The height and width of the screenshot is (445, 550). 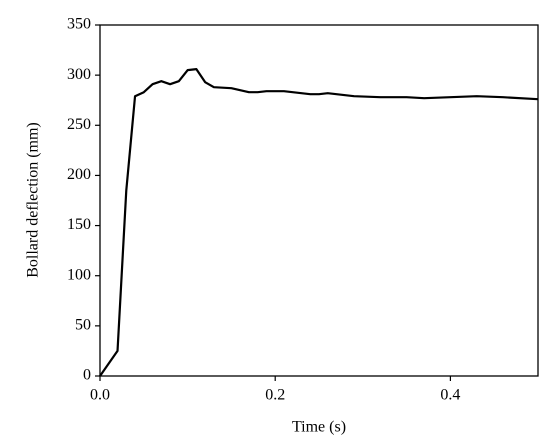 I want to click on x-tick-label: 0.2, so click(x=275, y=395).